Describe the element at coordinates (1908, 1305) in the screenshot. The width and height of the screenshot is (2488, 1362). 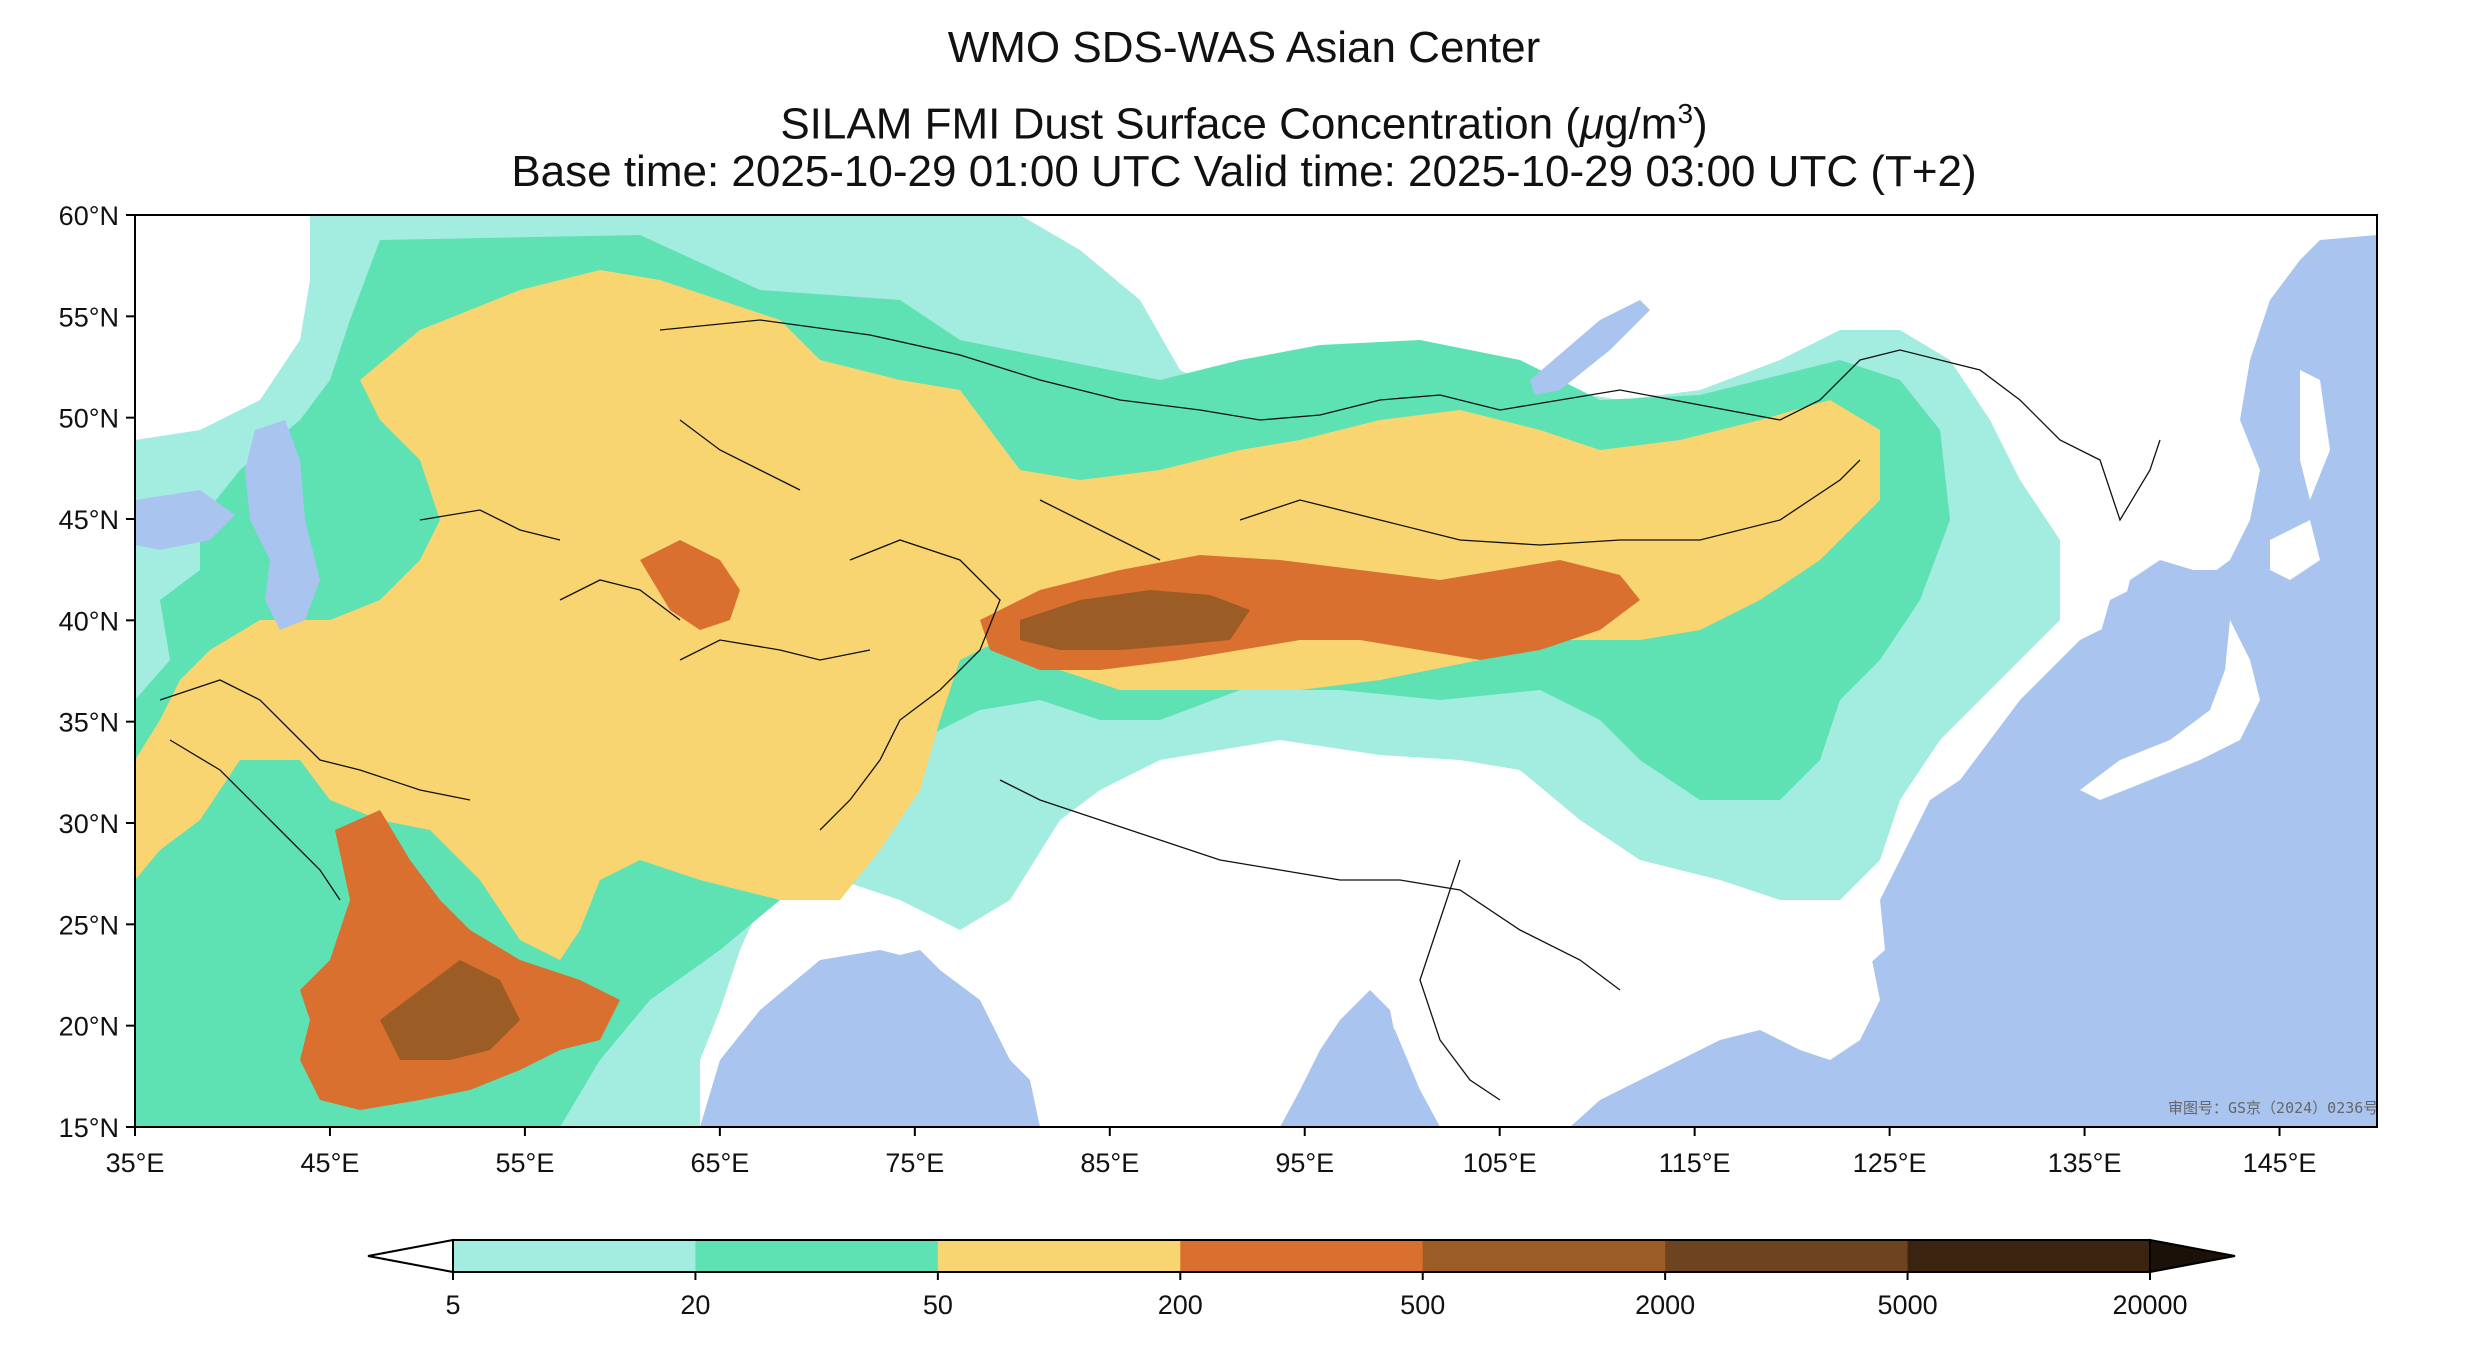
I see `colorbar-tick-label: 5000` at that location.